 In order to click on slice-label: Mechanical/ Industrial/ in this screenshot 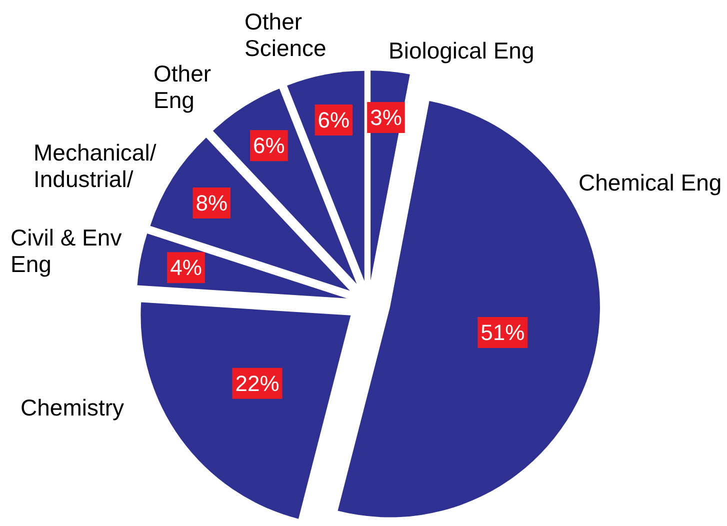, I will do `click(95, 166)`.